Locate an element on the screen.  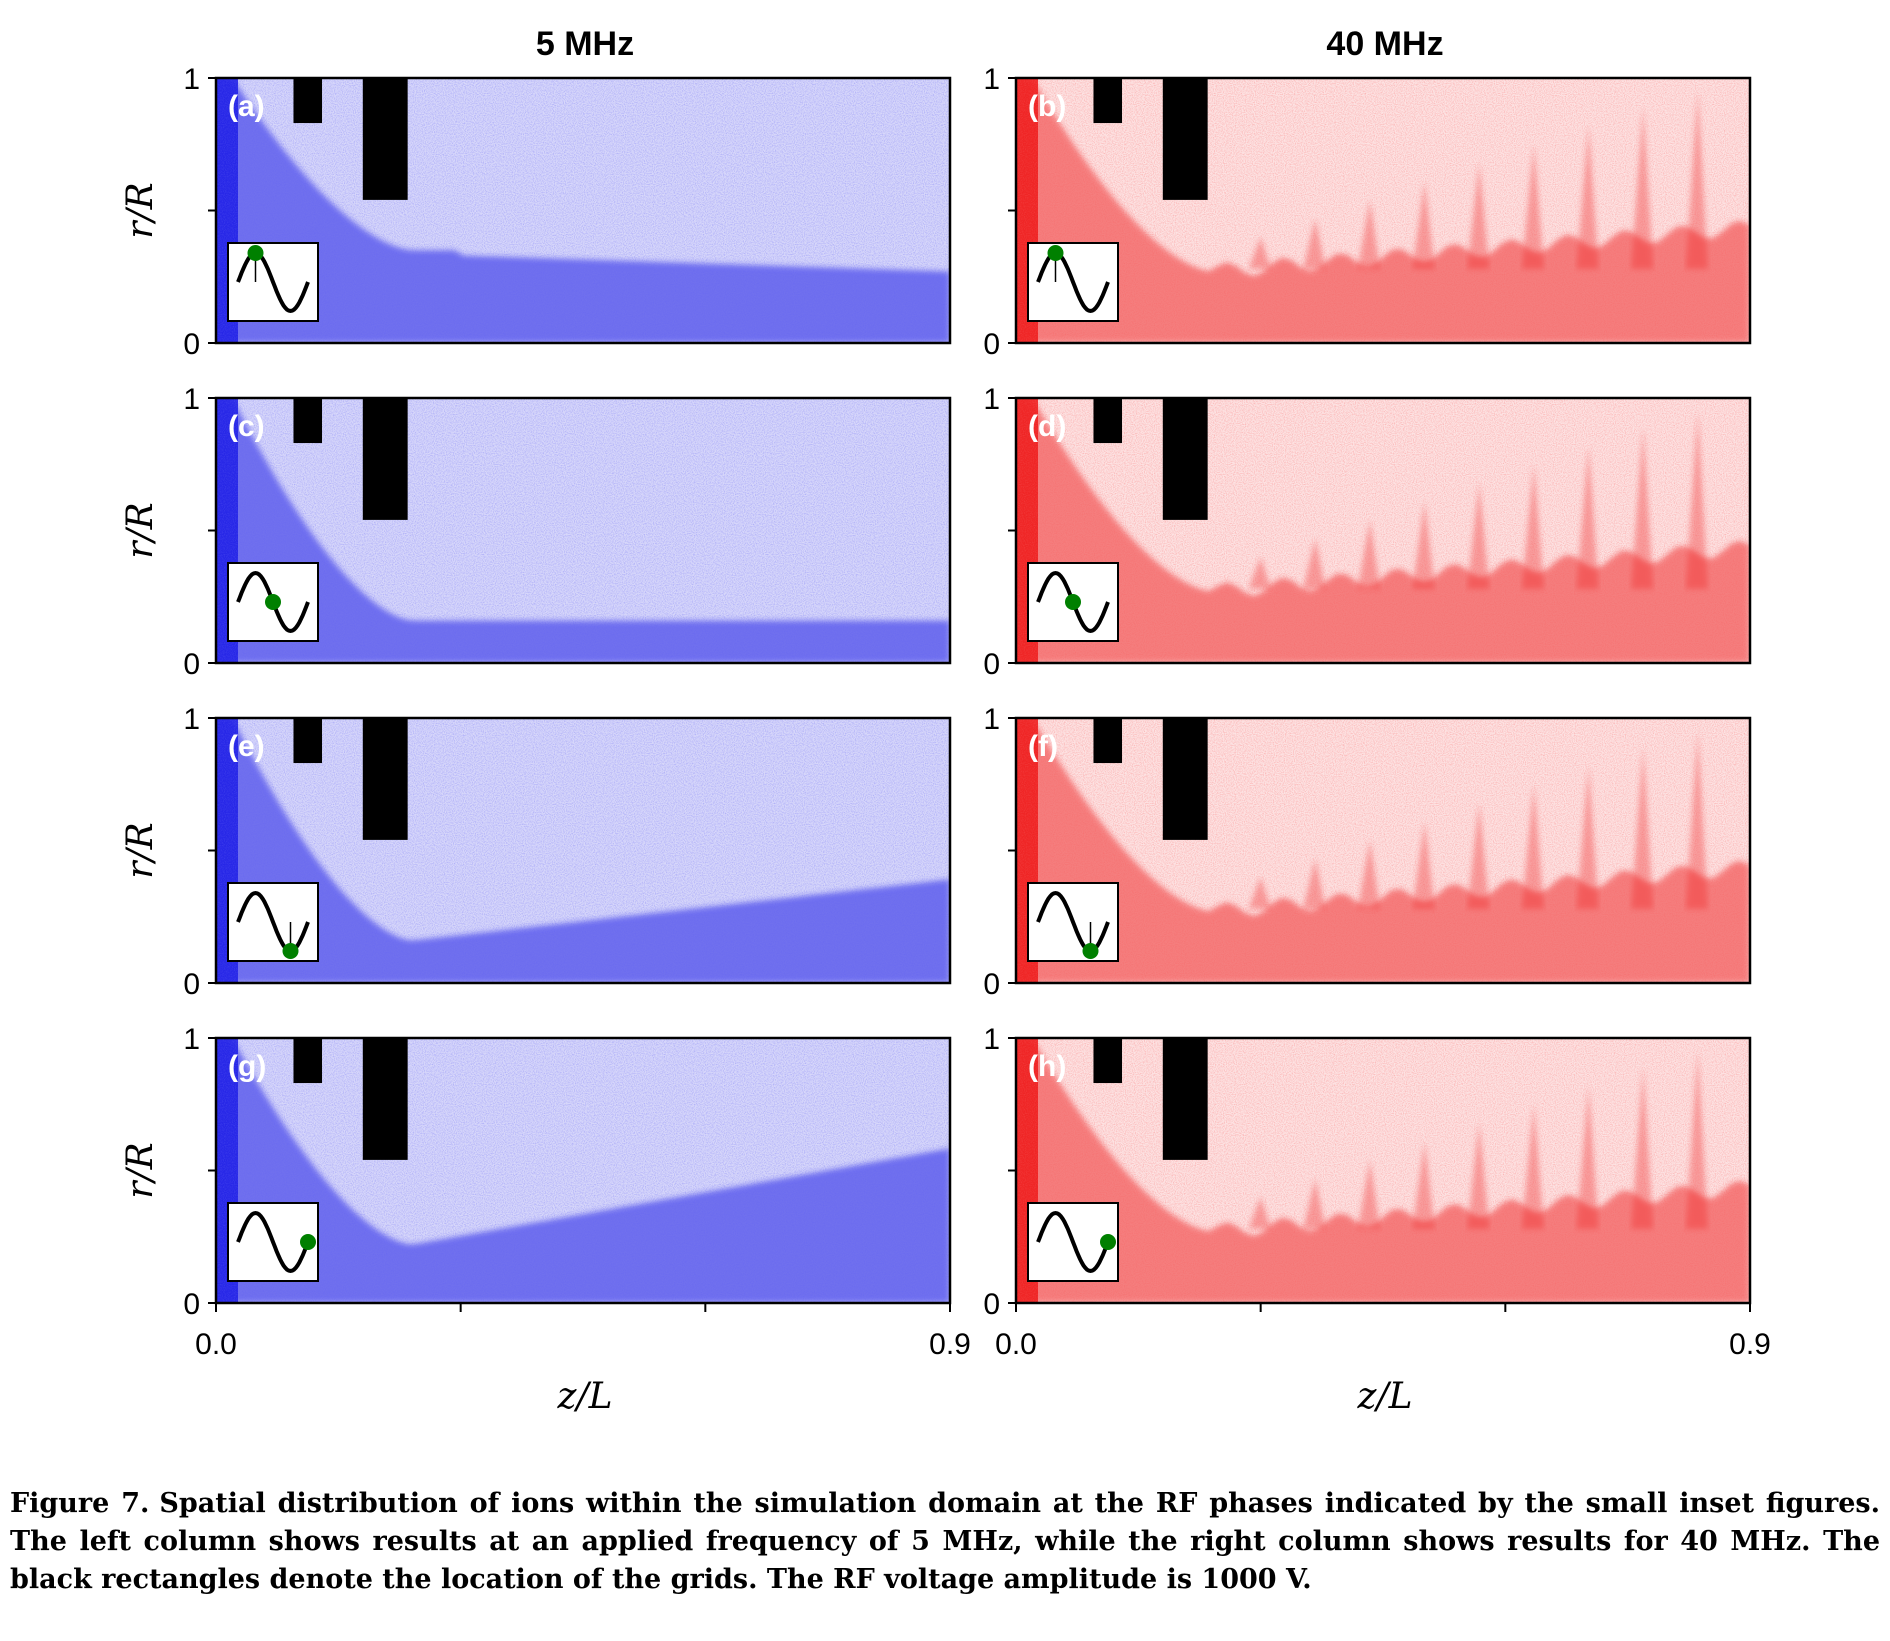
panel-c: (c) 0 1 r/R is located at coordinates (536, 532).